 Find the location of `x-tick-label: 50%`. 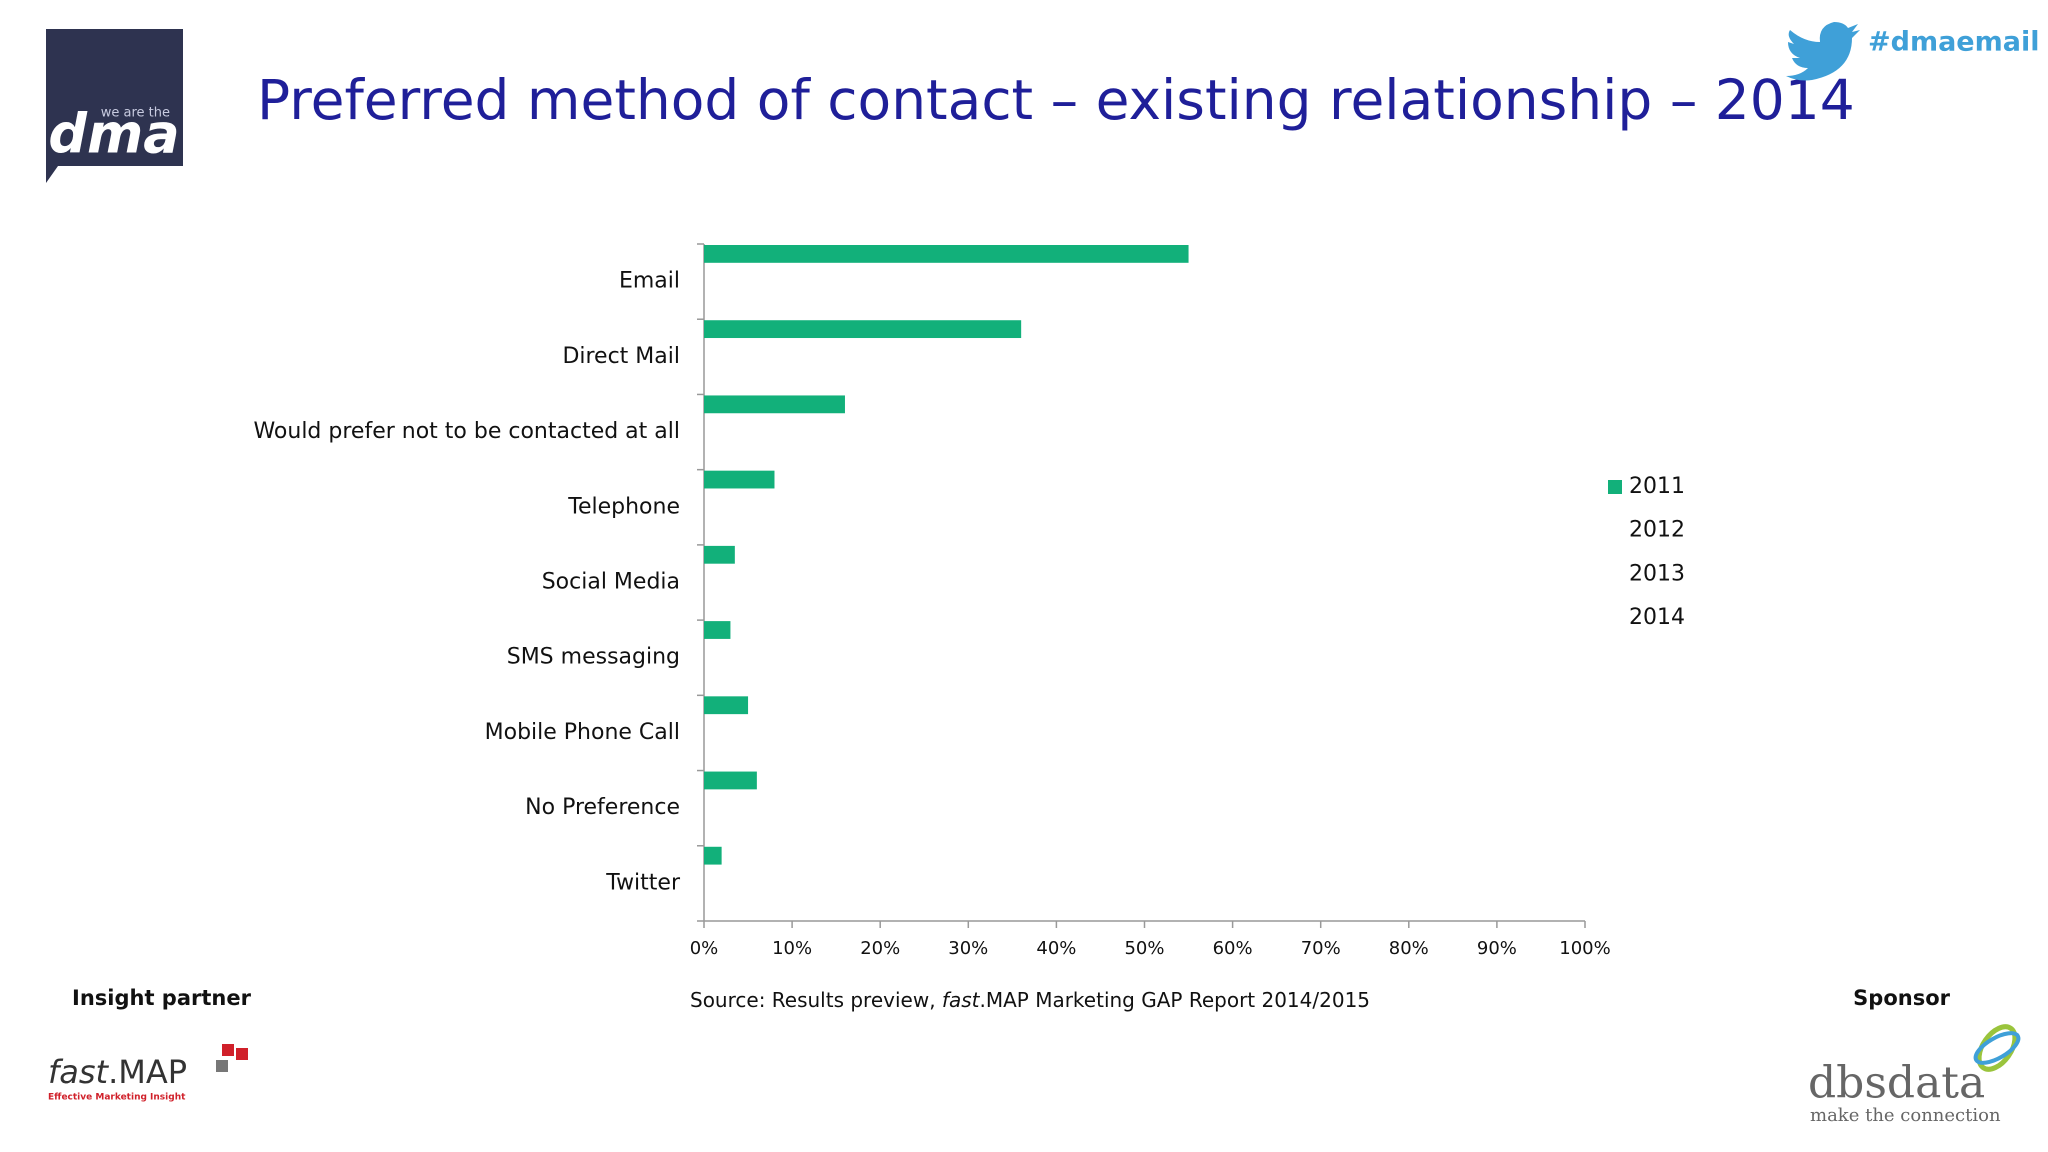

x-tick-label: 50% is located at coordinates (1144, 948).